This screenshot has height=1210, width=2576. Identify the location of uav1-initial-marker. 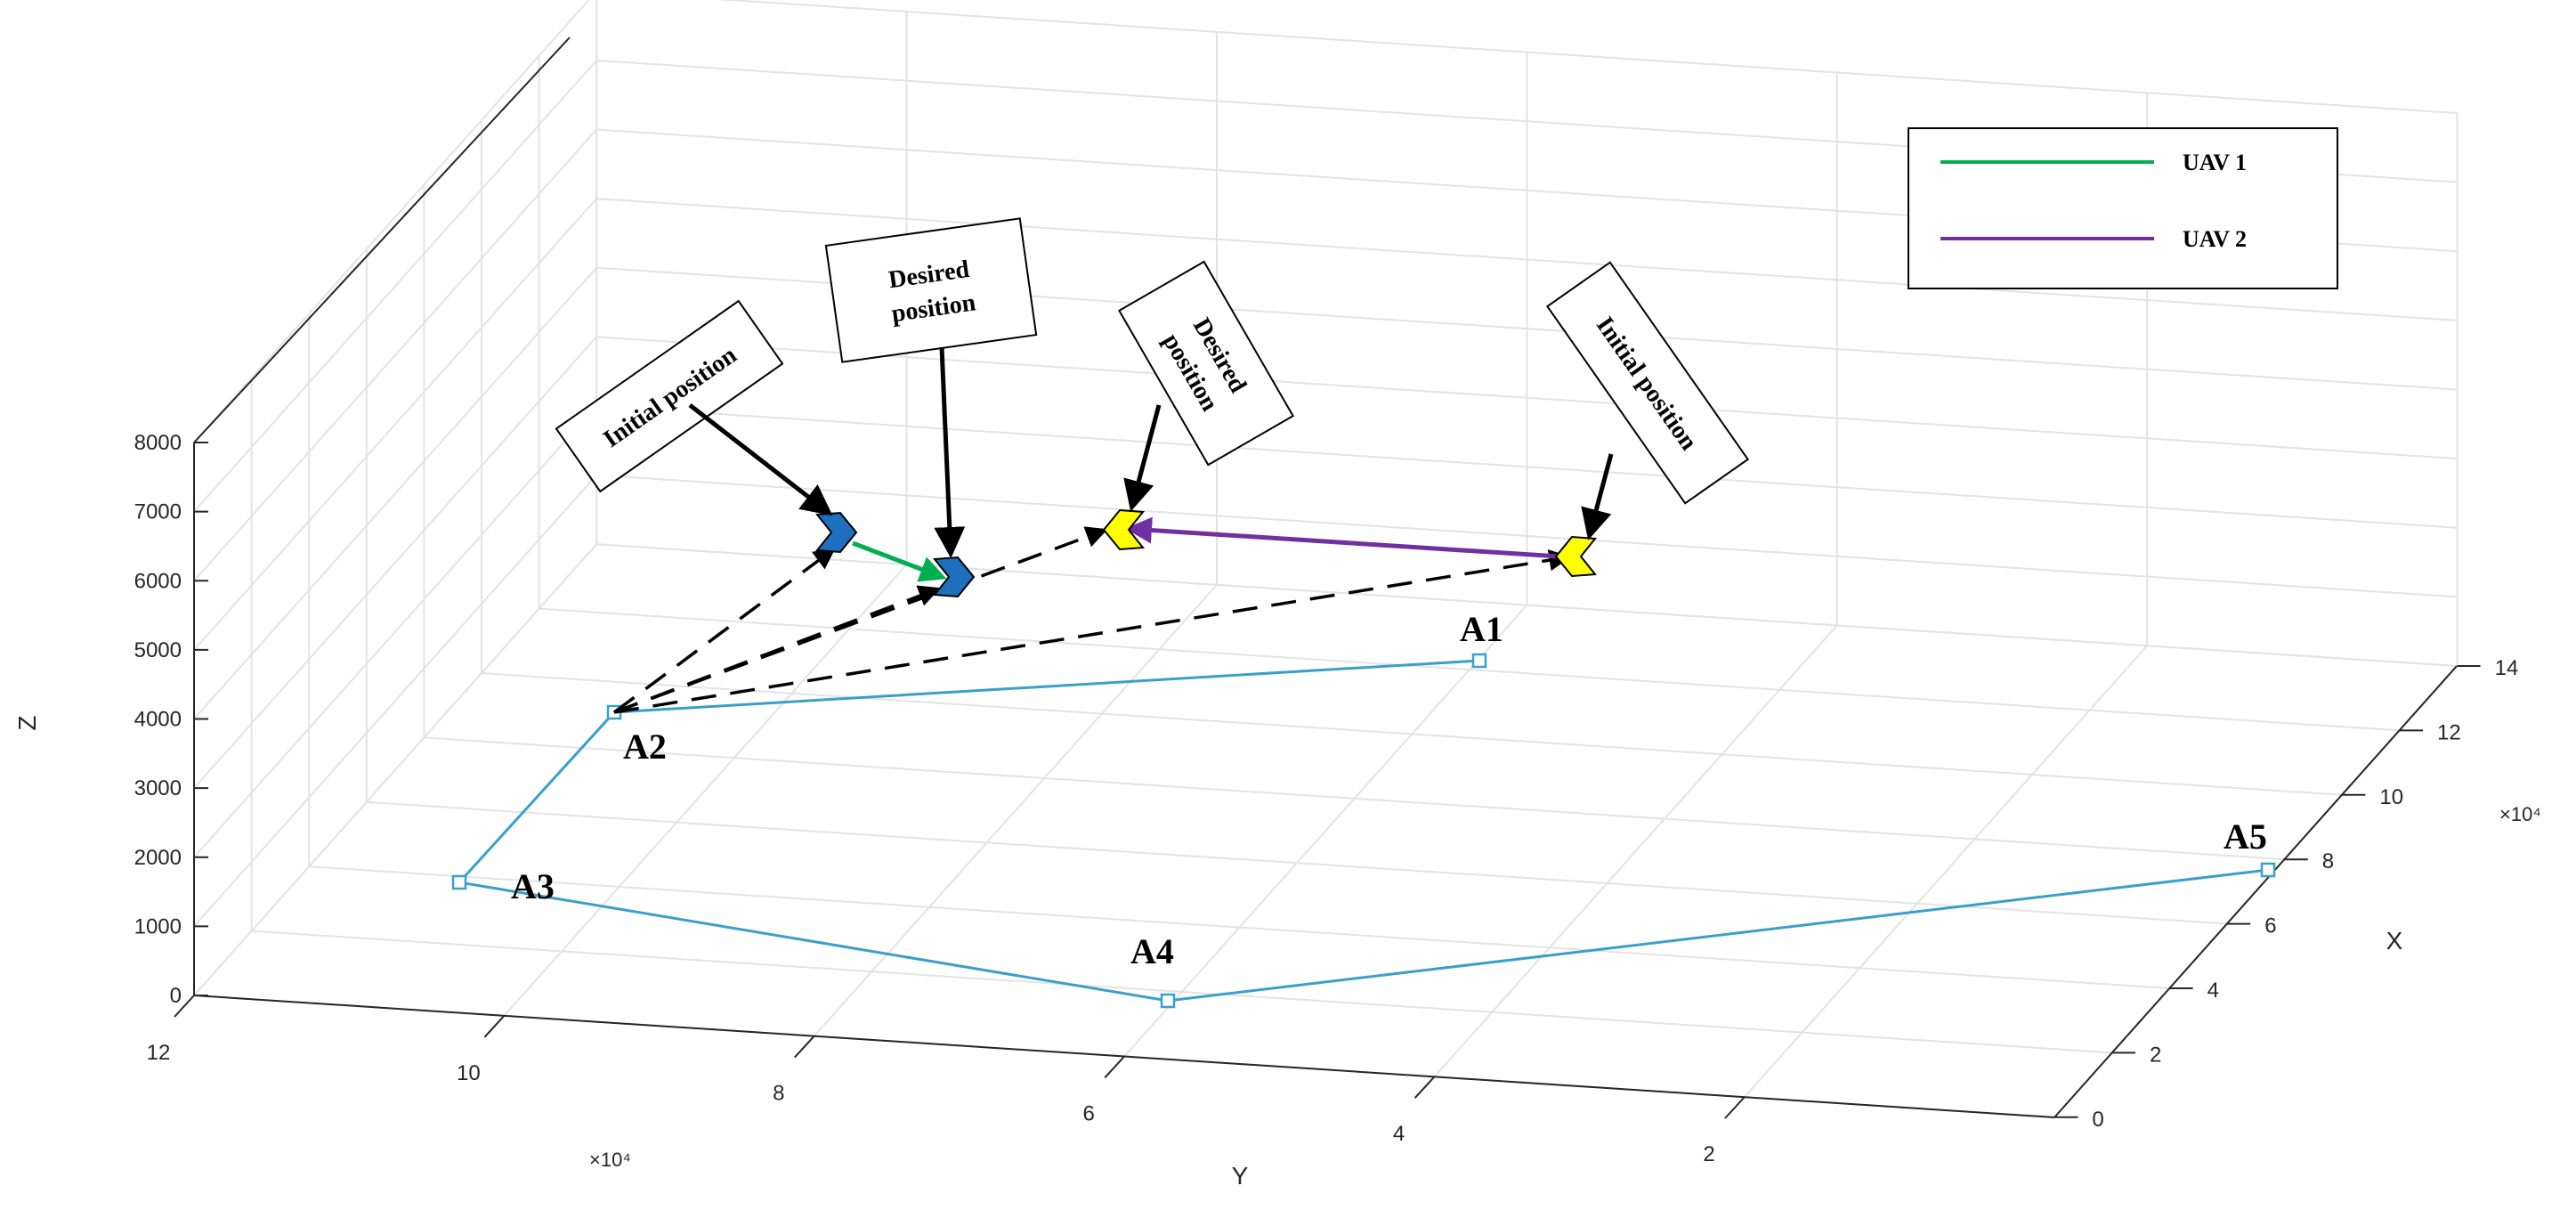
(836, 532).